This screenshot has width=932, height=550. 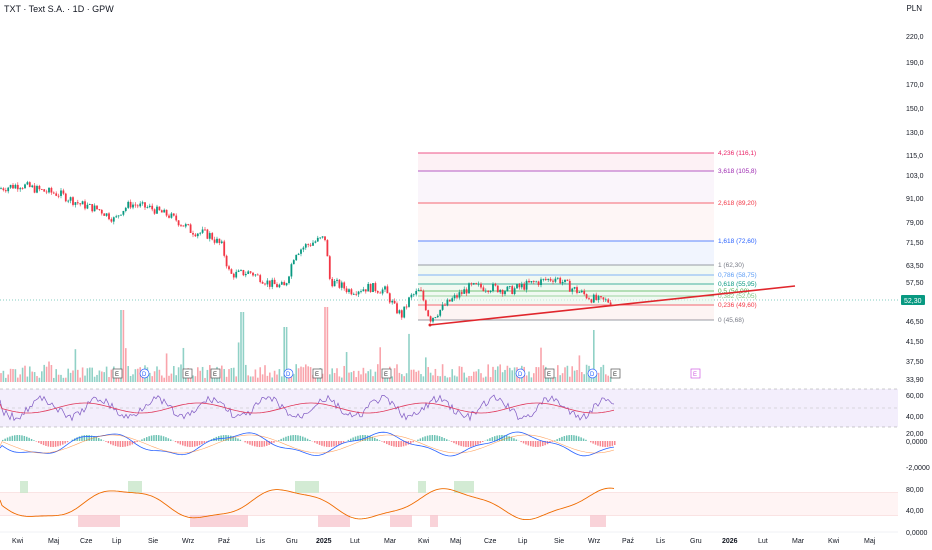 I want to click on currency-label: PLN, so click(x=914, y=8).